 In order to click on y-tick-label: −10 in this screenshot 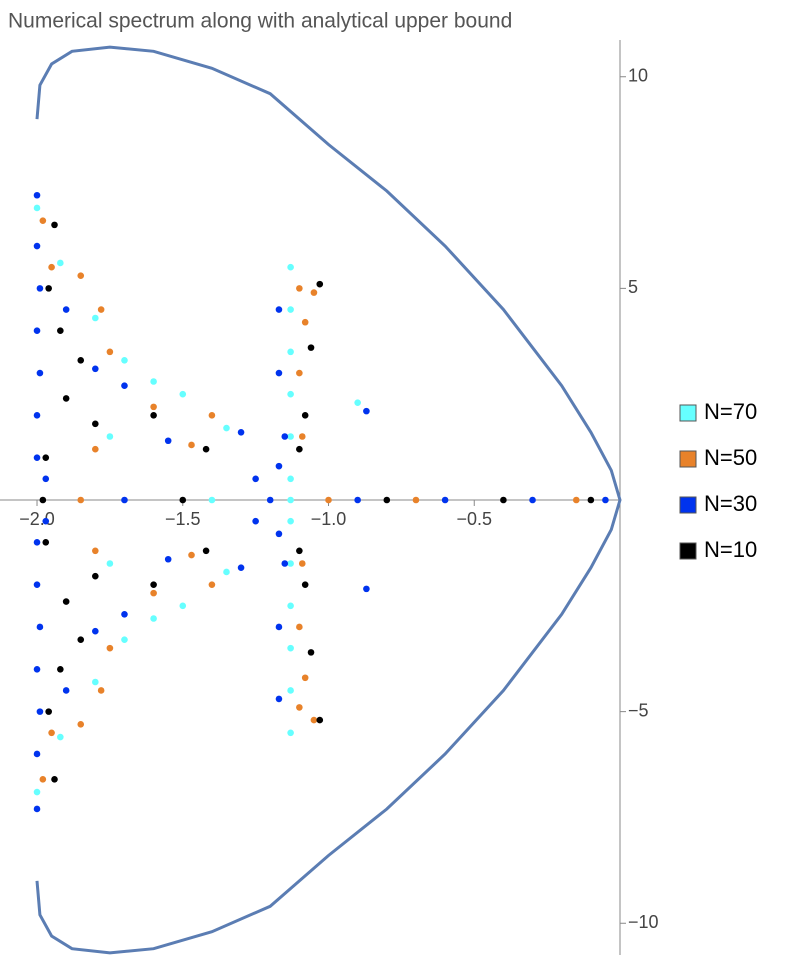, I will do `click(643, 922)`.